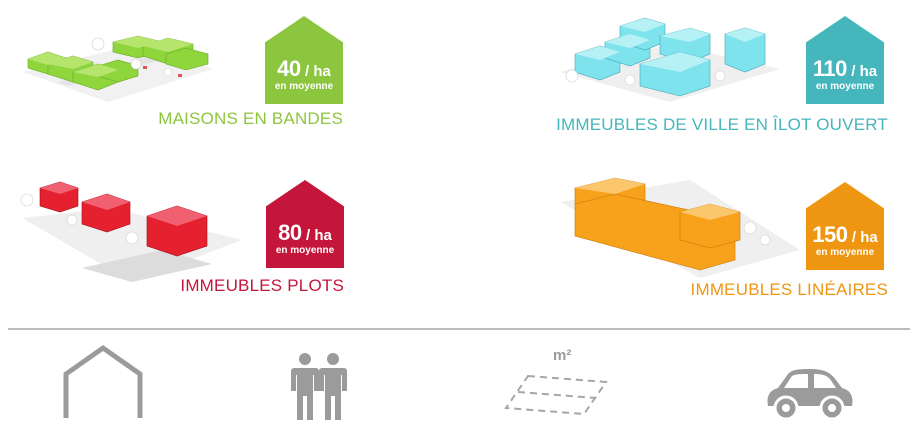 Image resolution: width=910 pixels, height=436 pixels. What do you see at coordinates (118, 68) in the screenshot?
I see `terraced-houses-illustration` at bounding box center [118, 68].